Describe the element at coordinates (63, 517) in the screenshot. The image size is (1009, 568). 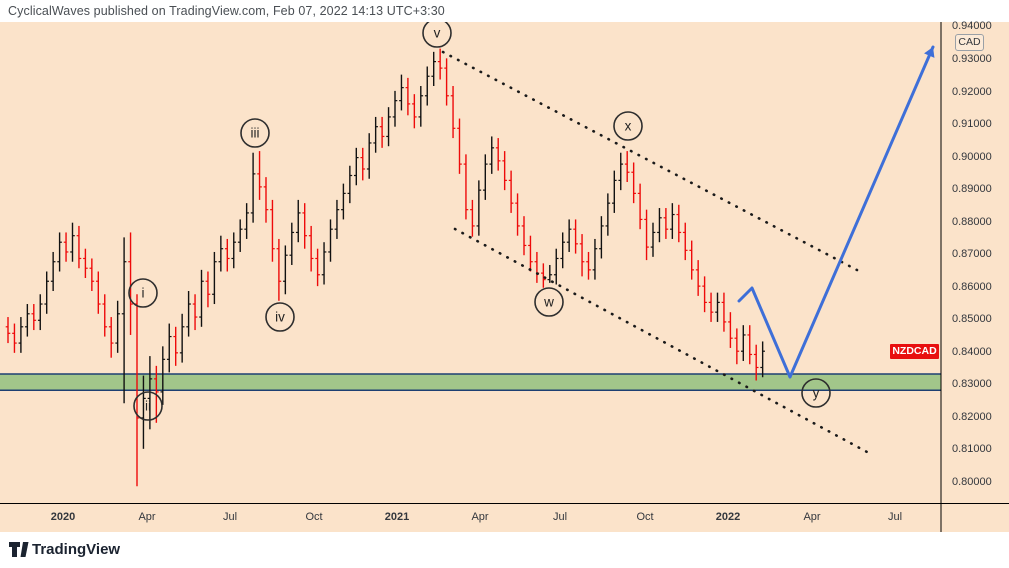
I see `time-label-2020: 2020` at that location.